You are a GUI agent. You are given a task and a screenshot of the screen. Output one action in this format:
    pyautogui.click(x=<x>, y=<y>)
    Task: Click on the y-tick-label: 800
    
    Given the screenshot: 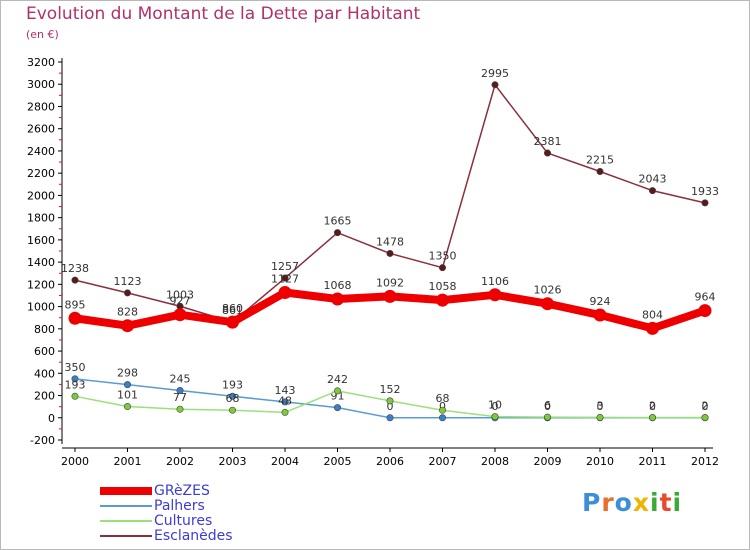 What is the action you would take?
    pyautogui.click(x=44, y=329)
    